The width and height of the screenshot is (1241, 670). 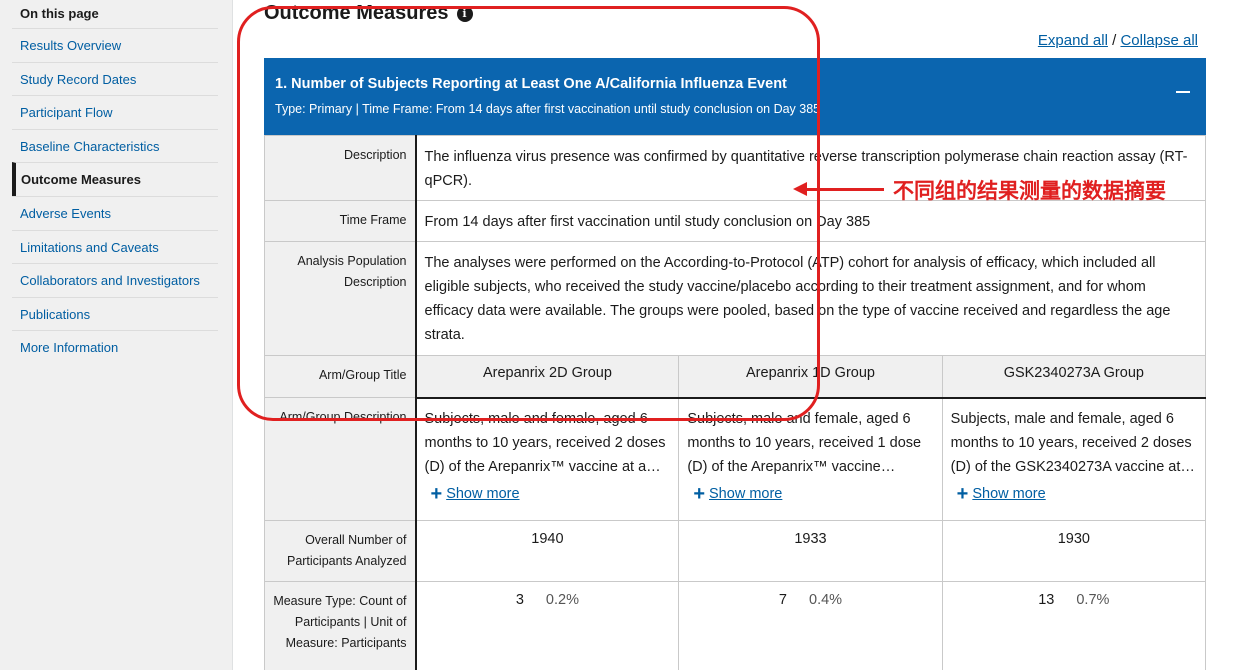 I want to click on measure-cell-2: 7 0.4%, so click(x=810, y=625).